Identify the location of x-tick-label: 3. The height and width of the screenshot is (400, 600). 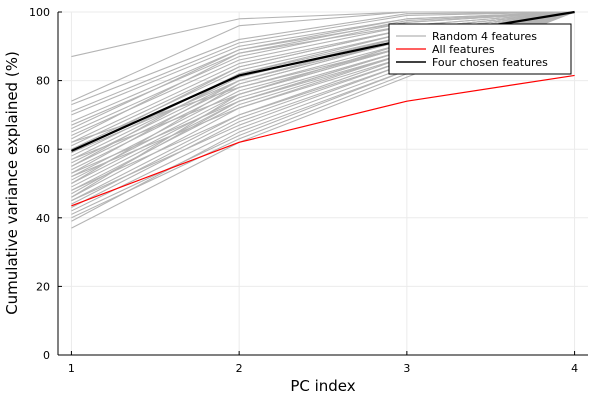
(406, 368).